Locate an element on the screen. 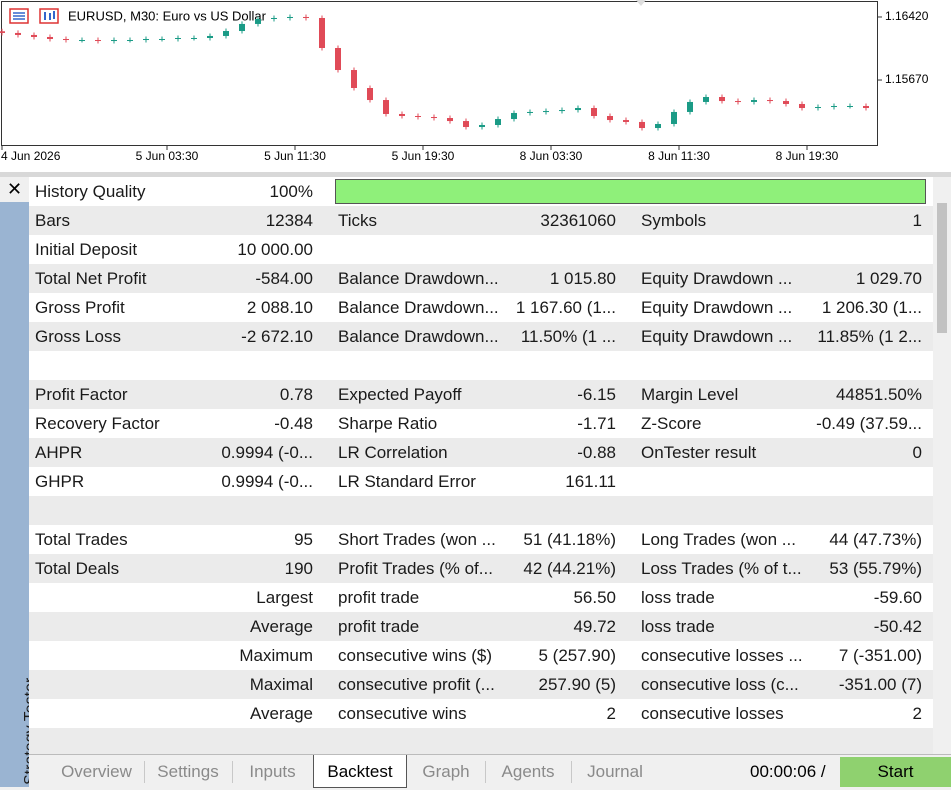  report-value: -2 672.10 is located at coordinates (277, 336).